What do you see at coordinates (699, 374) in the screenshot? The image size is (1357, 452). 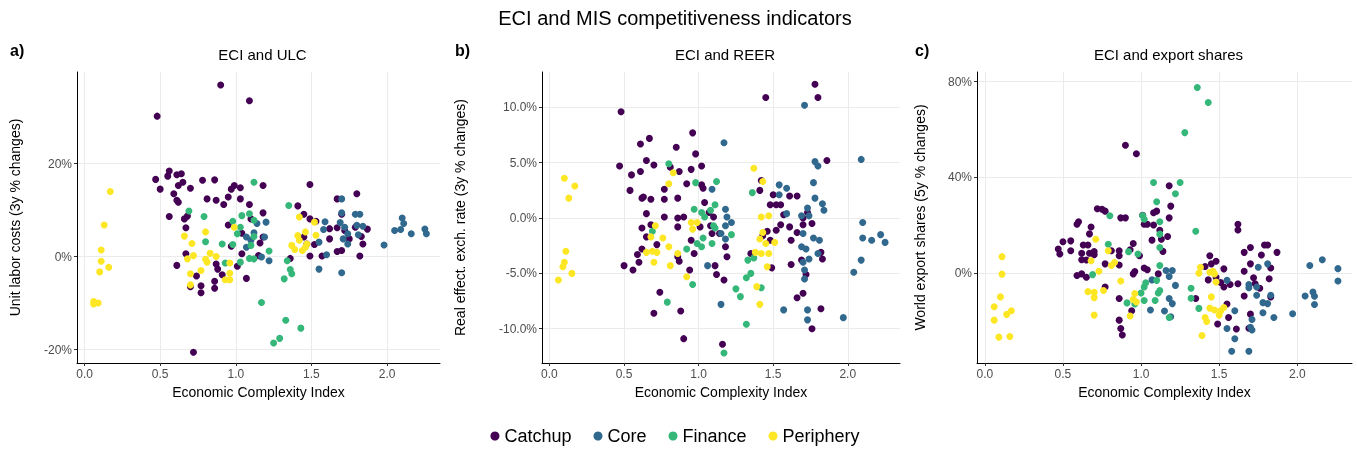 I see `x-tick-label: 1.0` at bounding box center [699, 374].